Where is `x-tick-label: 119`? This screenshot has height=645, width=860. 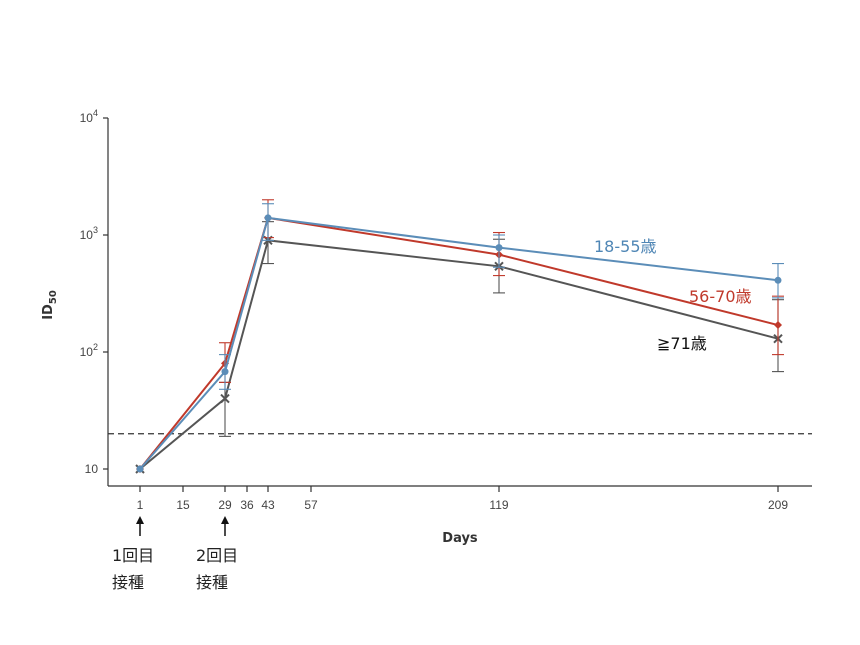
x-tick-label: 119 is located at coordinates (498, 505).